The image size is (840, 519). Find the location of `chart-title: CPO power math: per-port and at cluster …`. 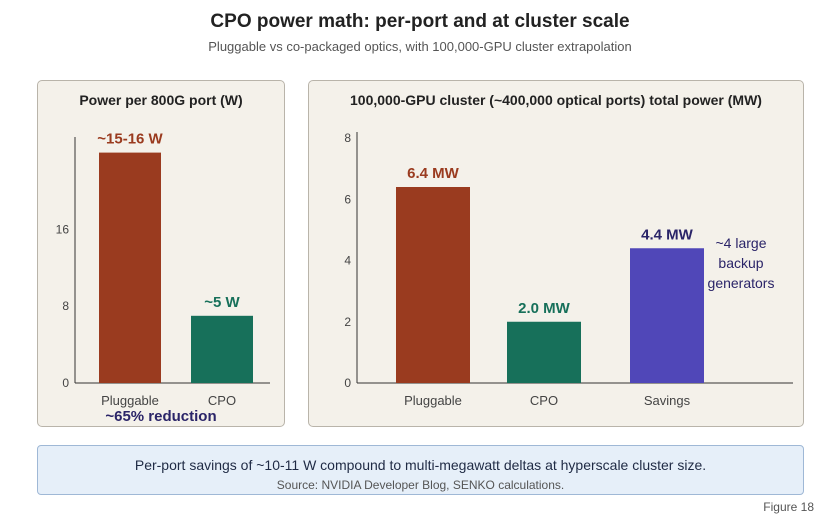

chart-title: CPO power math: per-port and at cluster … is located at coordinates (420, 21).